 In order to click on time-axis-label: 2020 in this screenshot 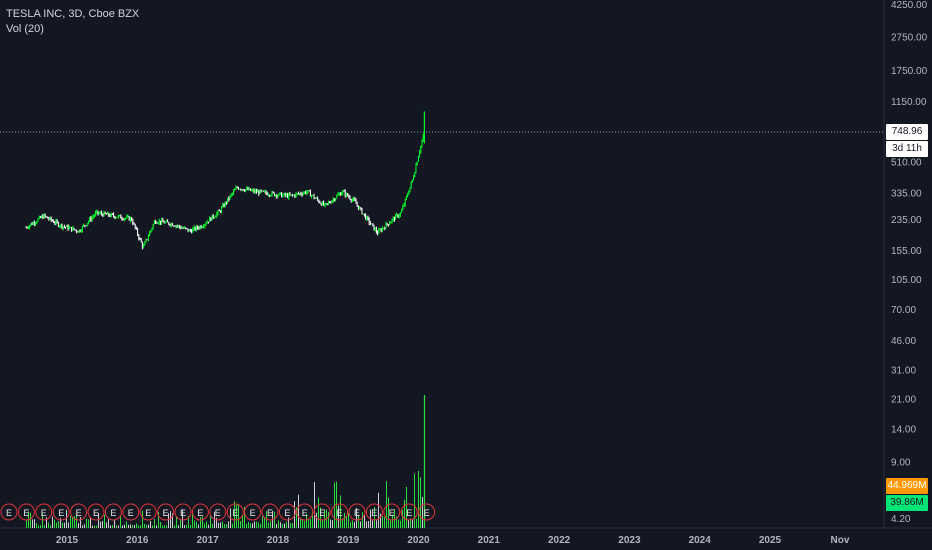, I will do `click(418, 540)`.